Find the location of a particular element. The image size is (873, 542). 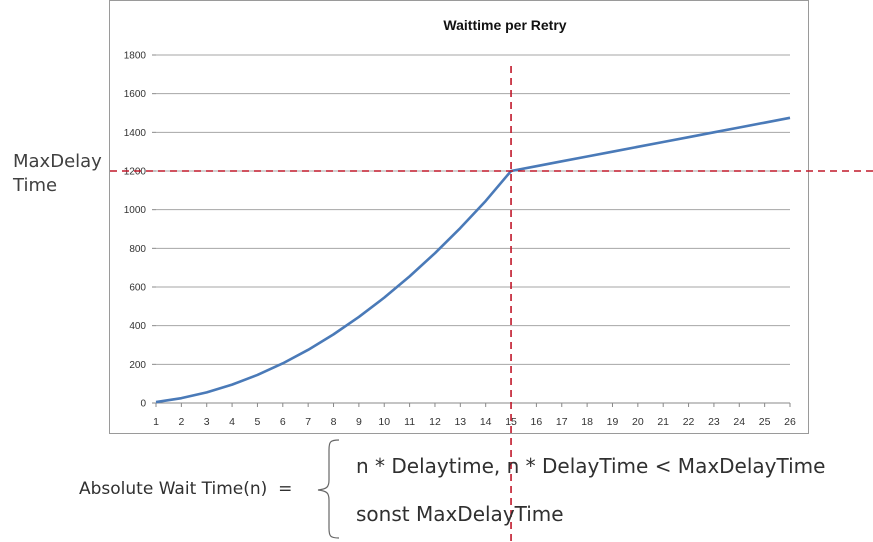

max-delay-label: MaxDelay Time is located at coordinates (57, 174).